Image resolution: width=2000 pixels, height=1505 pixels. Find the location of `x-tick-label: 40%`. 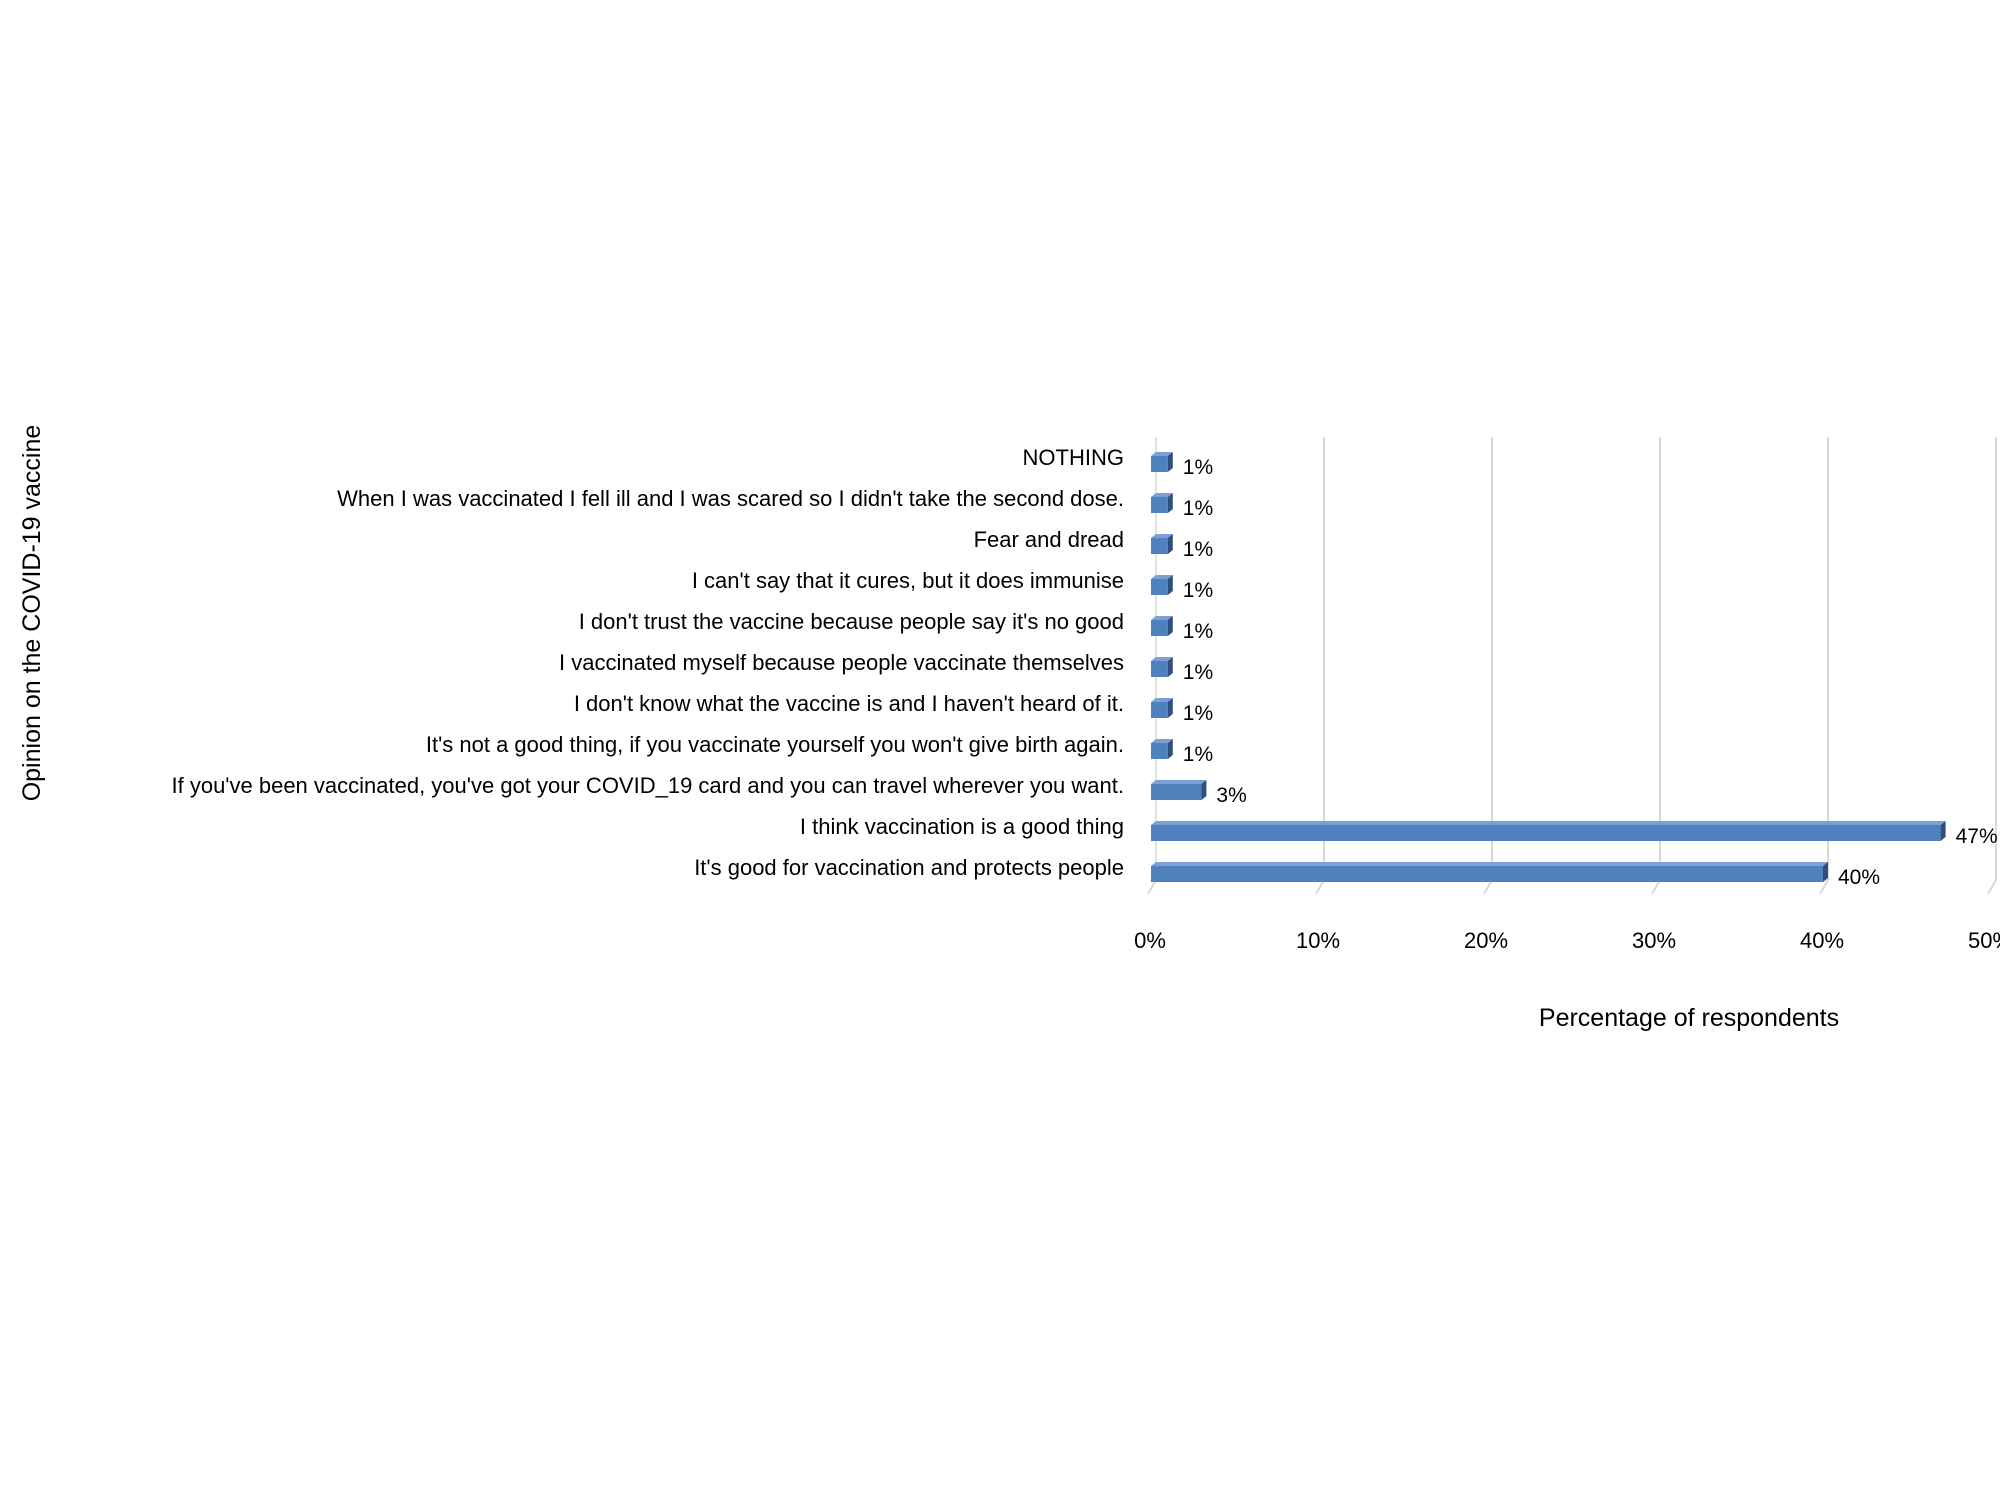

x-tick-label: 40% is located at coordinates (1822, 940).